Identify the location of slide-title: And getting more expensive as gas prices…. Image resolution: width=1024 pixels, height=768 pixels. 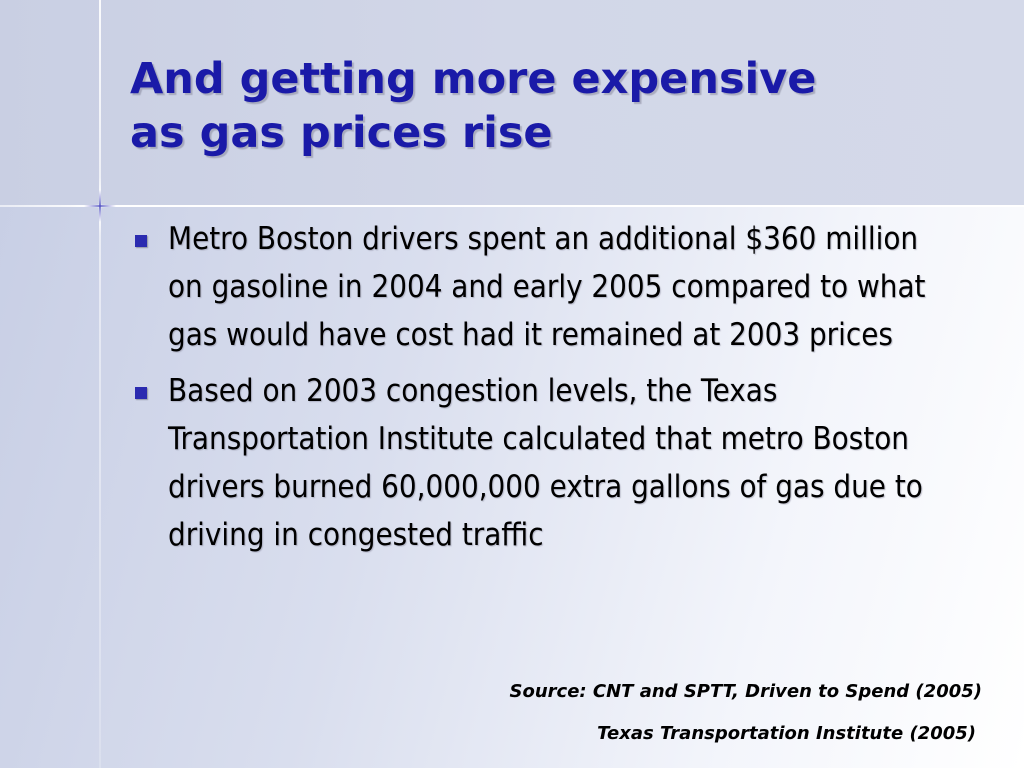
(560, 106).